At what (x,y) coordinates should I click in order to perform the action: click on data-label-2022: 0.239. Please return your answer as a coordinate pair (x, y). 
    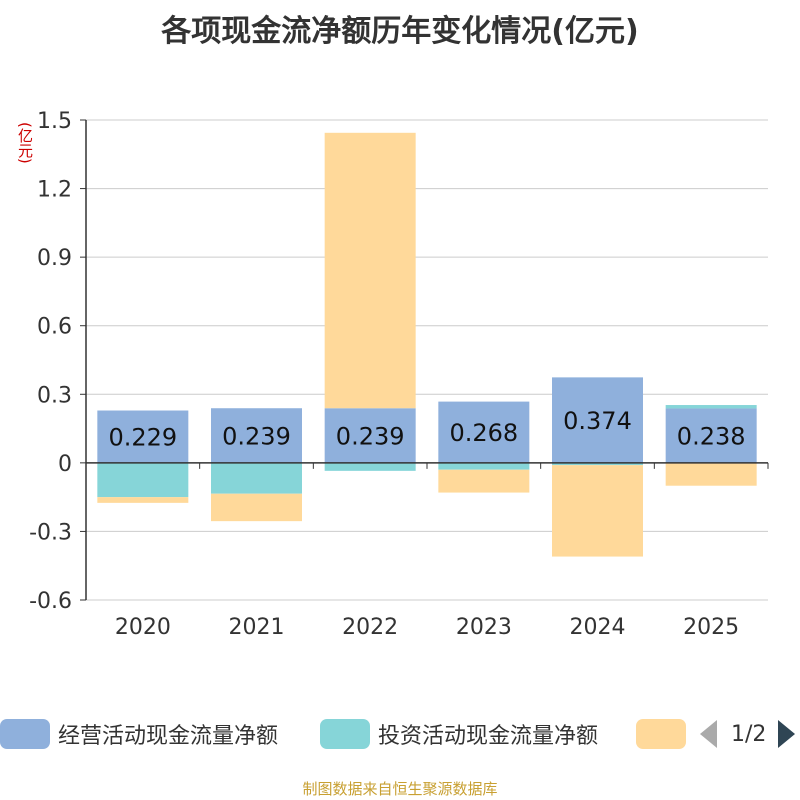
    Looking at the image, I should click on (370, 437).